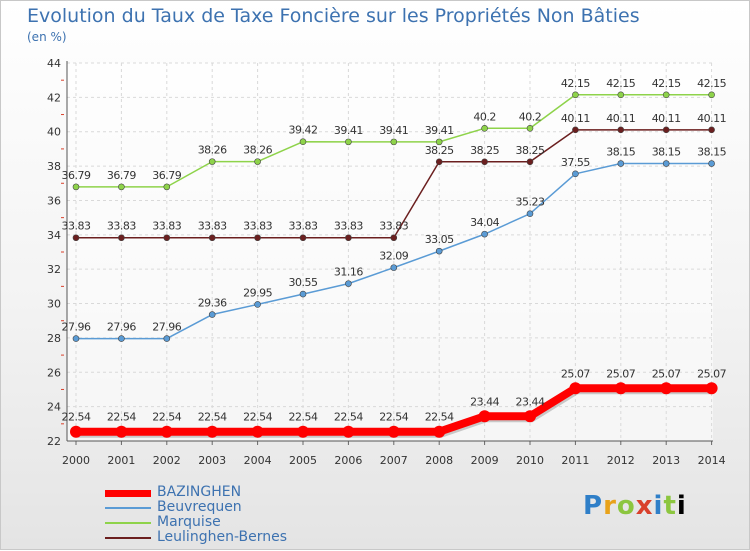 This screenshot has height=551, width=750. Describe the element at coordinates (54, 407) in the screenshot. I see `y-tick-label: 24` at that location.